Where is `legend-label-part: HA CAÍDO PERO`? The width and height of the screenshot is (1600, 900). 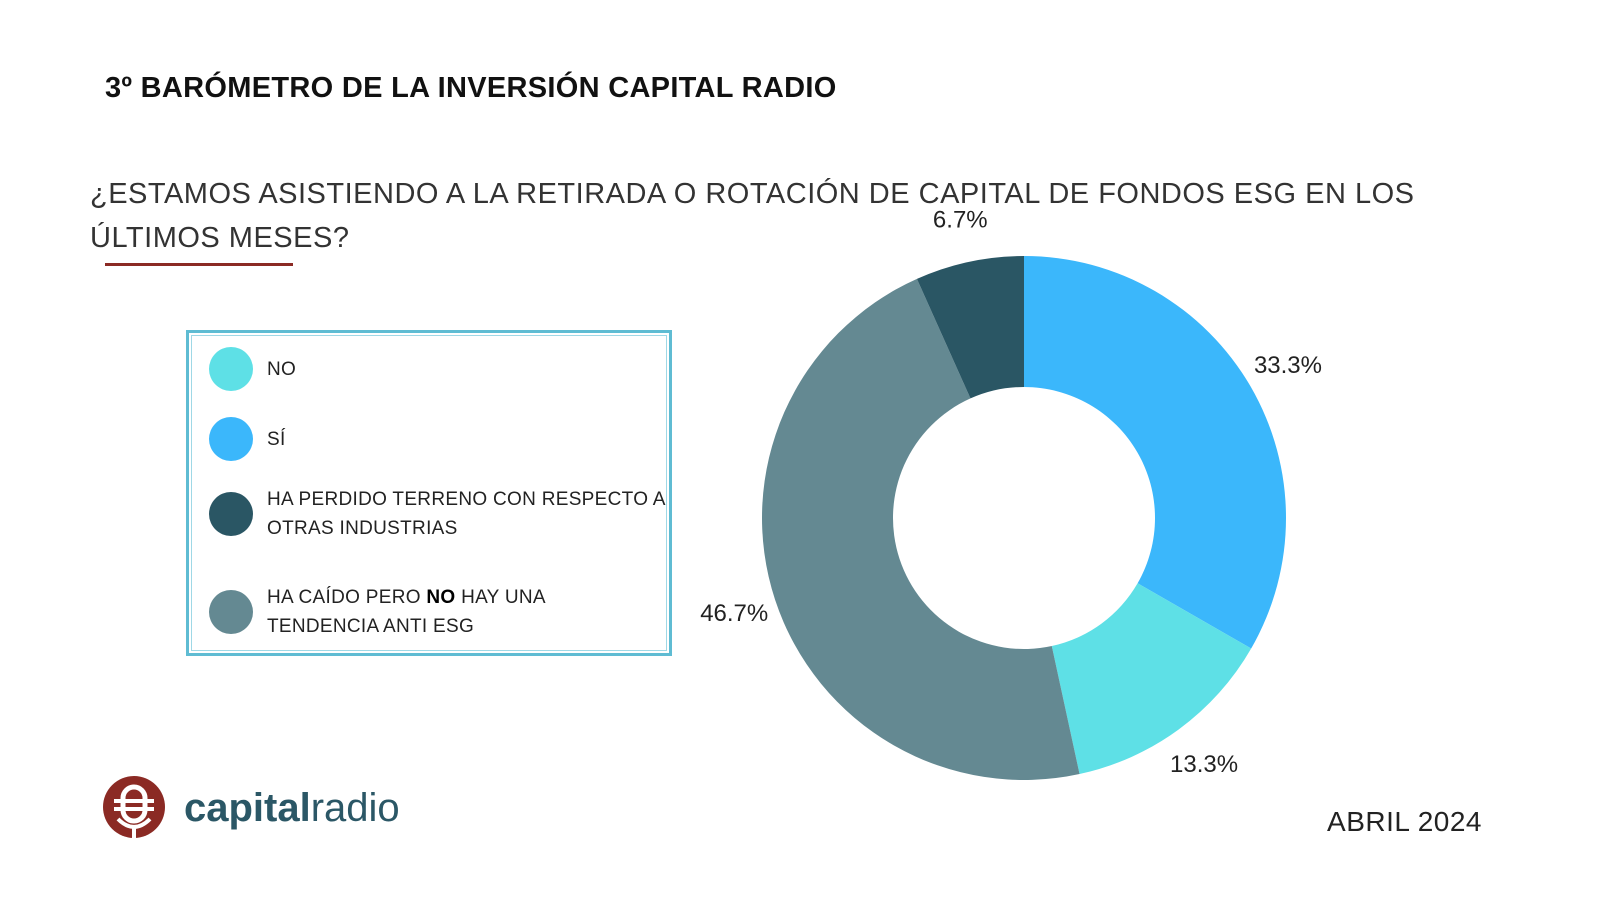
legend-label-part: HA CAÍDO PERO is located at coordinates (347, 597).